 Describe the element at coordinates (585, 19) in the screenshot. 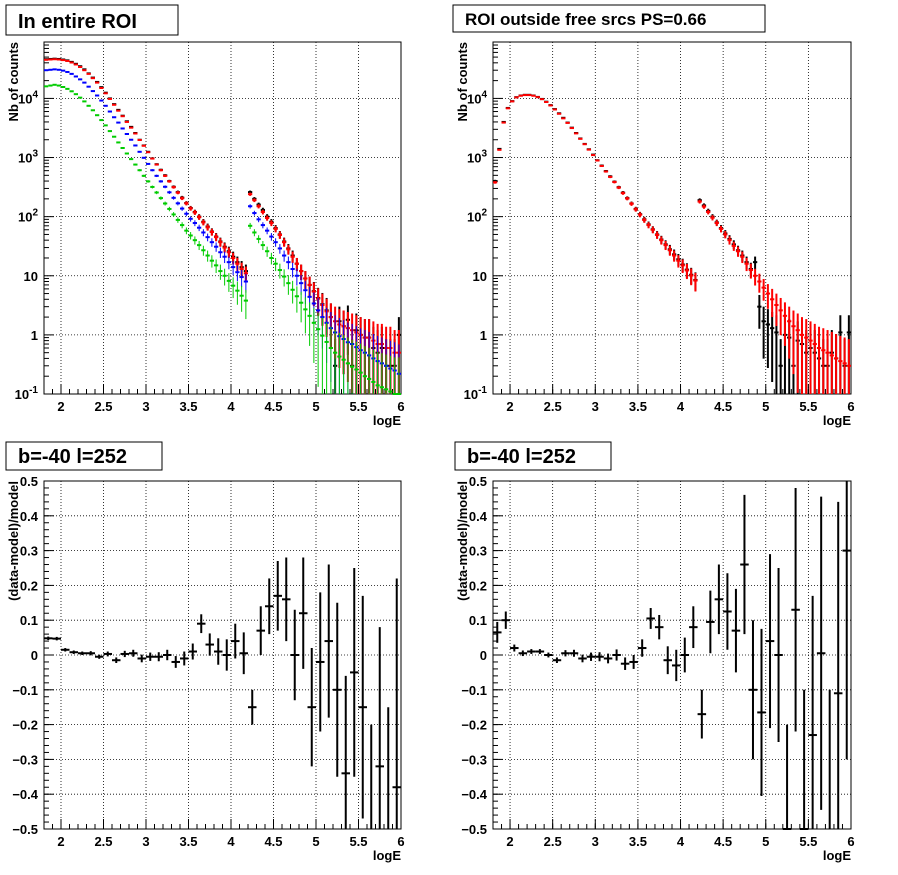

I see `chart-title: ROI outside free srcs PS=0.66` at that location.